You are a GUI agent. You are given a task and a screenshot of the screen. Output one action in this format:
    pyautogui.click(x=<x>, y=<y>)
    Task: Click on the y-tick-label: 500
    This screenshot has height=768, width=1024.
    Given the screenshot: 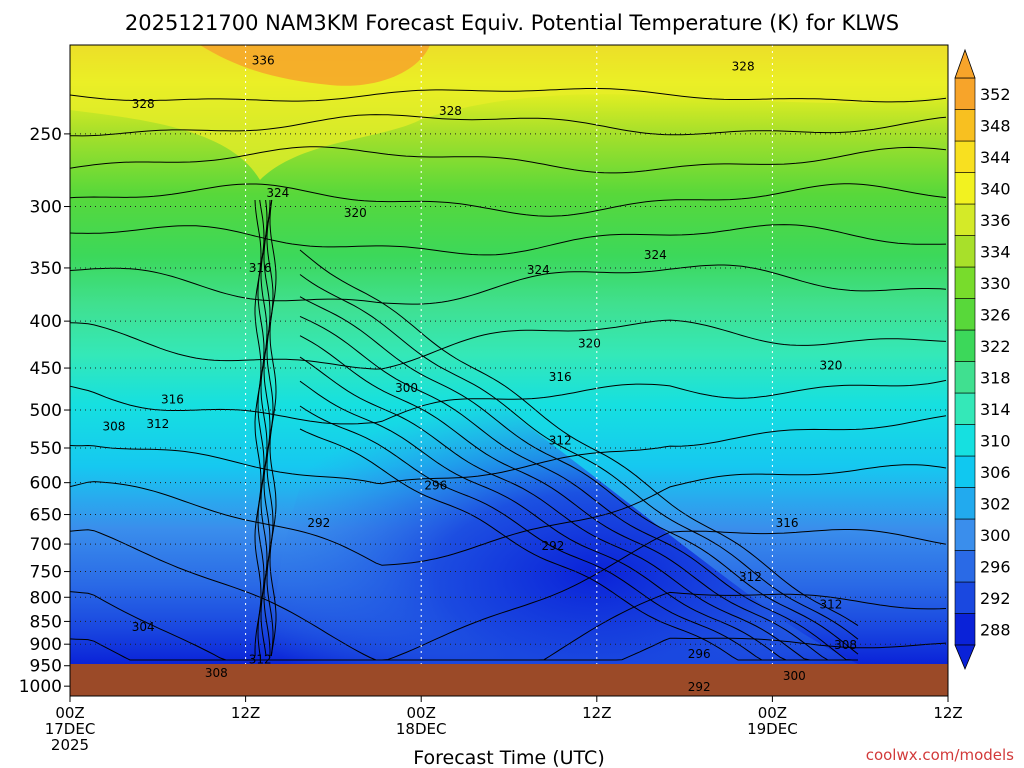 What is the action you would take?
    pyautogui.click(x=46, y=411)
    